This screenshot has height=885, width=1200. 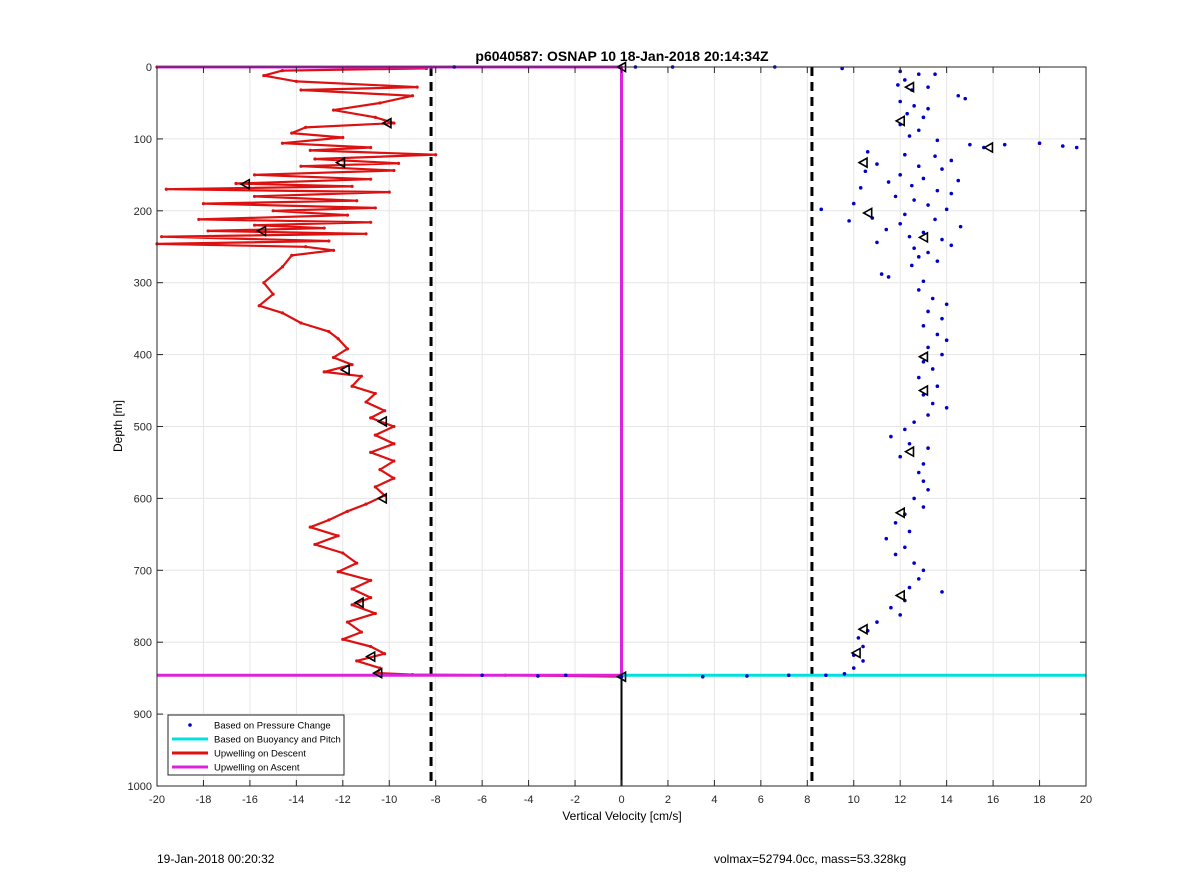 What do you see at coordinates (203, 800) in the screenshot?
I see `x-tick-label: -18` at bounding box center [203, 800].